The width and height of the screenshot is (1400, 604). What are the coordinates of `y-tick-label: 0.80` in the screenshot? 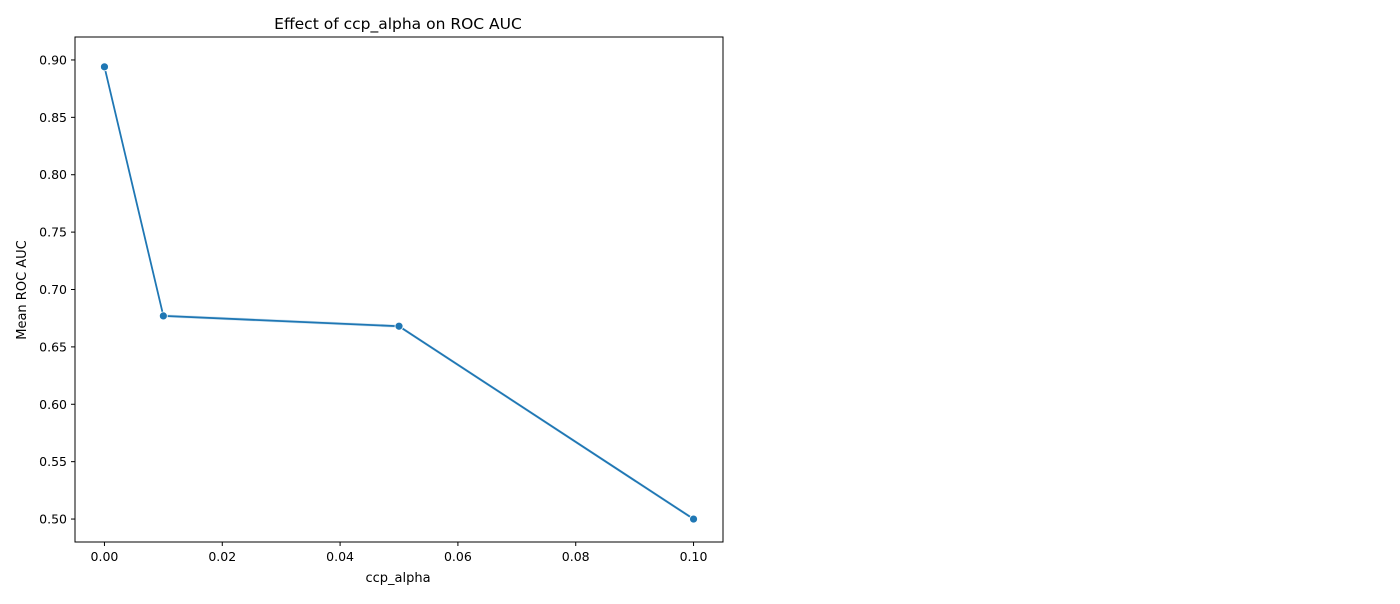 It's located at (53, 174).